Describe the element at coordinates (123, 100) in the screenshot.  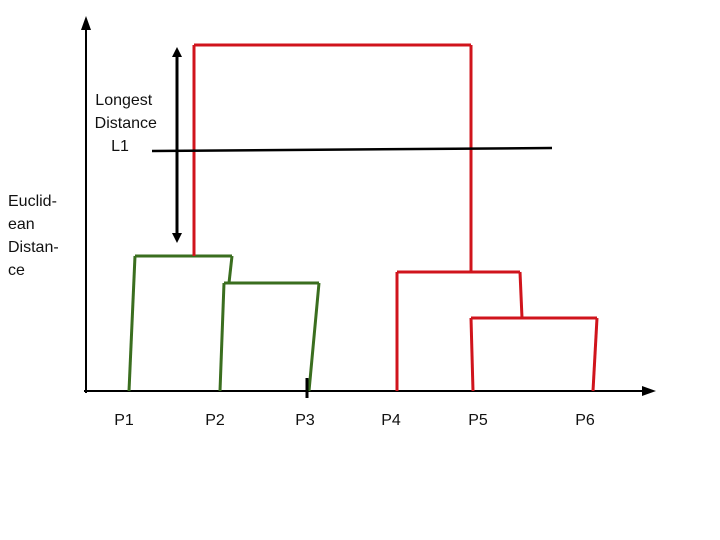
I see `annotation-line: Longest` at that location.